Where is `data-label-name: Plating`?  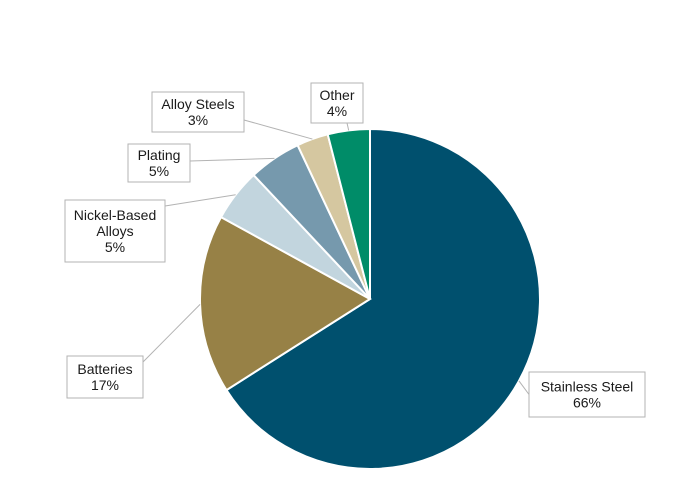 data-label-name: Plating is located at coordinates (159, 155).